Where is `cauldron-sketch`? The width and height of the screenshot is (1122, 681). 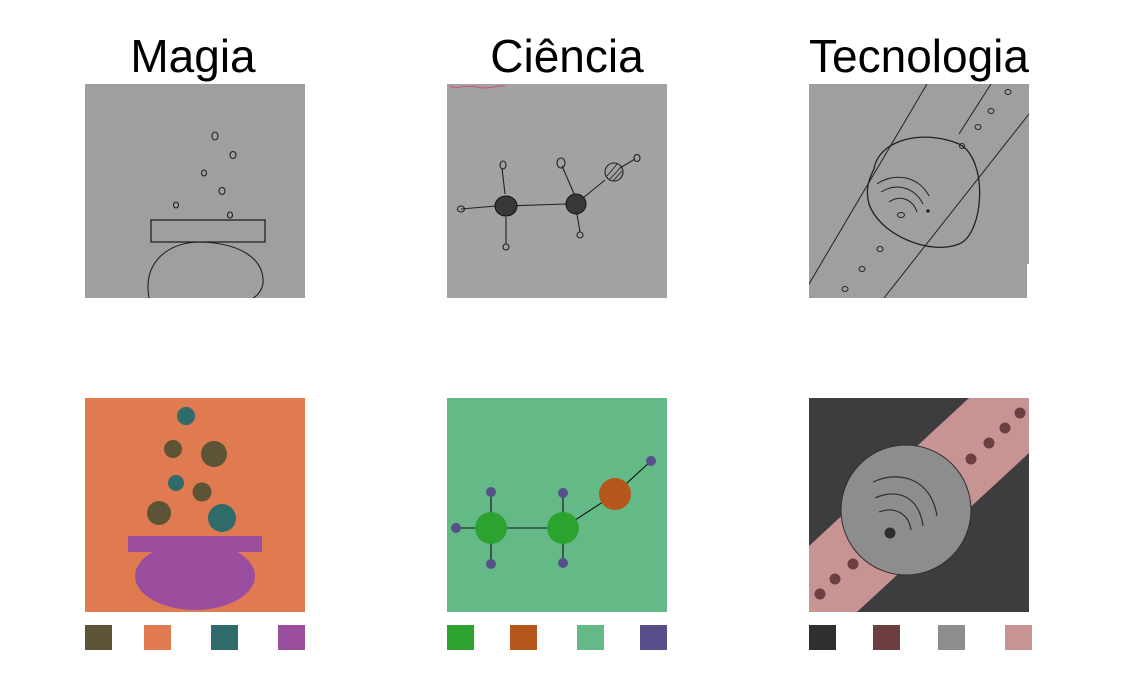
cauldron-sketch is located at coordinates (195, 191).